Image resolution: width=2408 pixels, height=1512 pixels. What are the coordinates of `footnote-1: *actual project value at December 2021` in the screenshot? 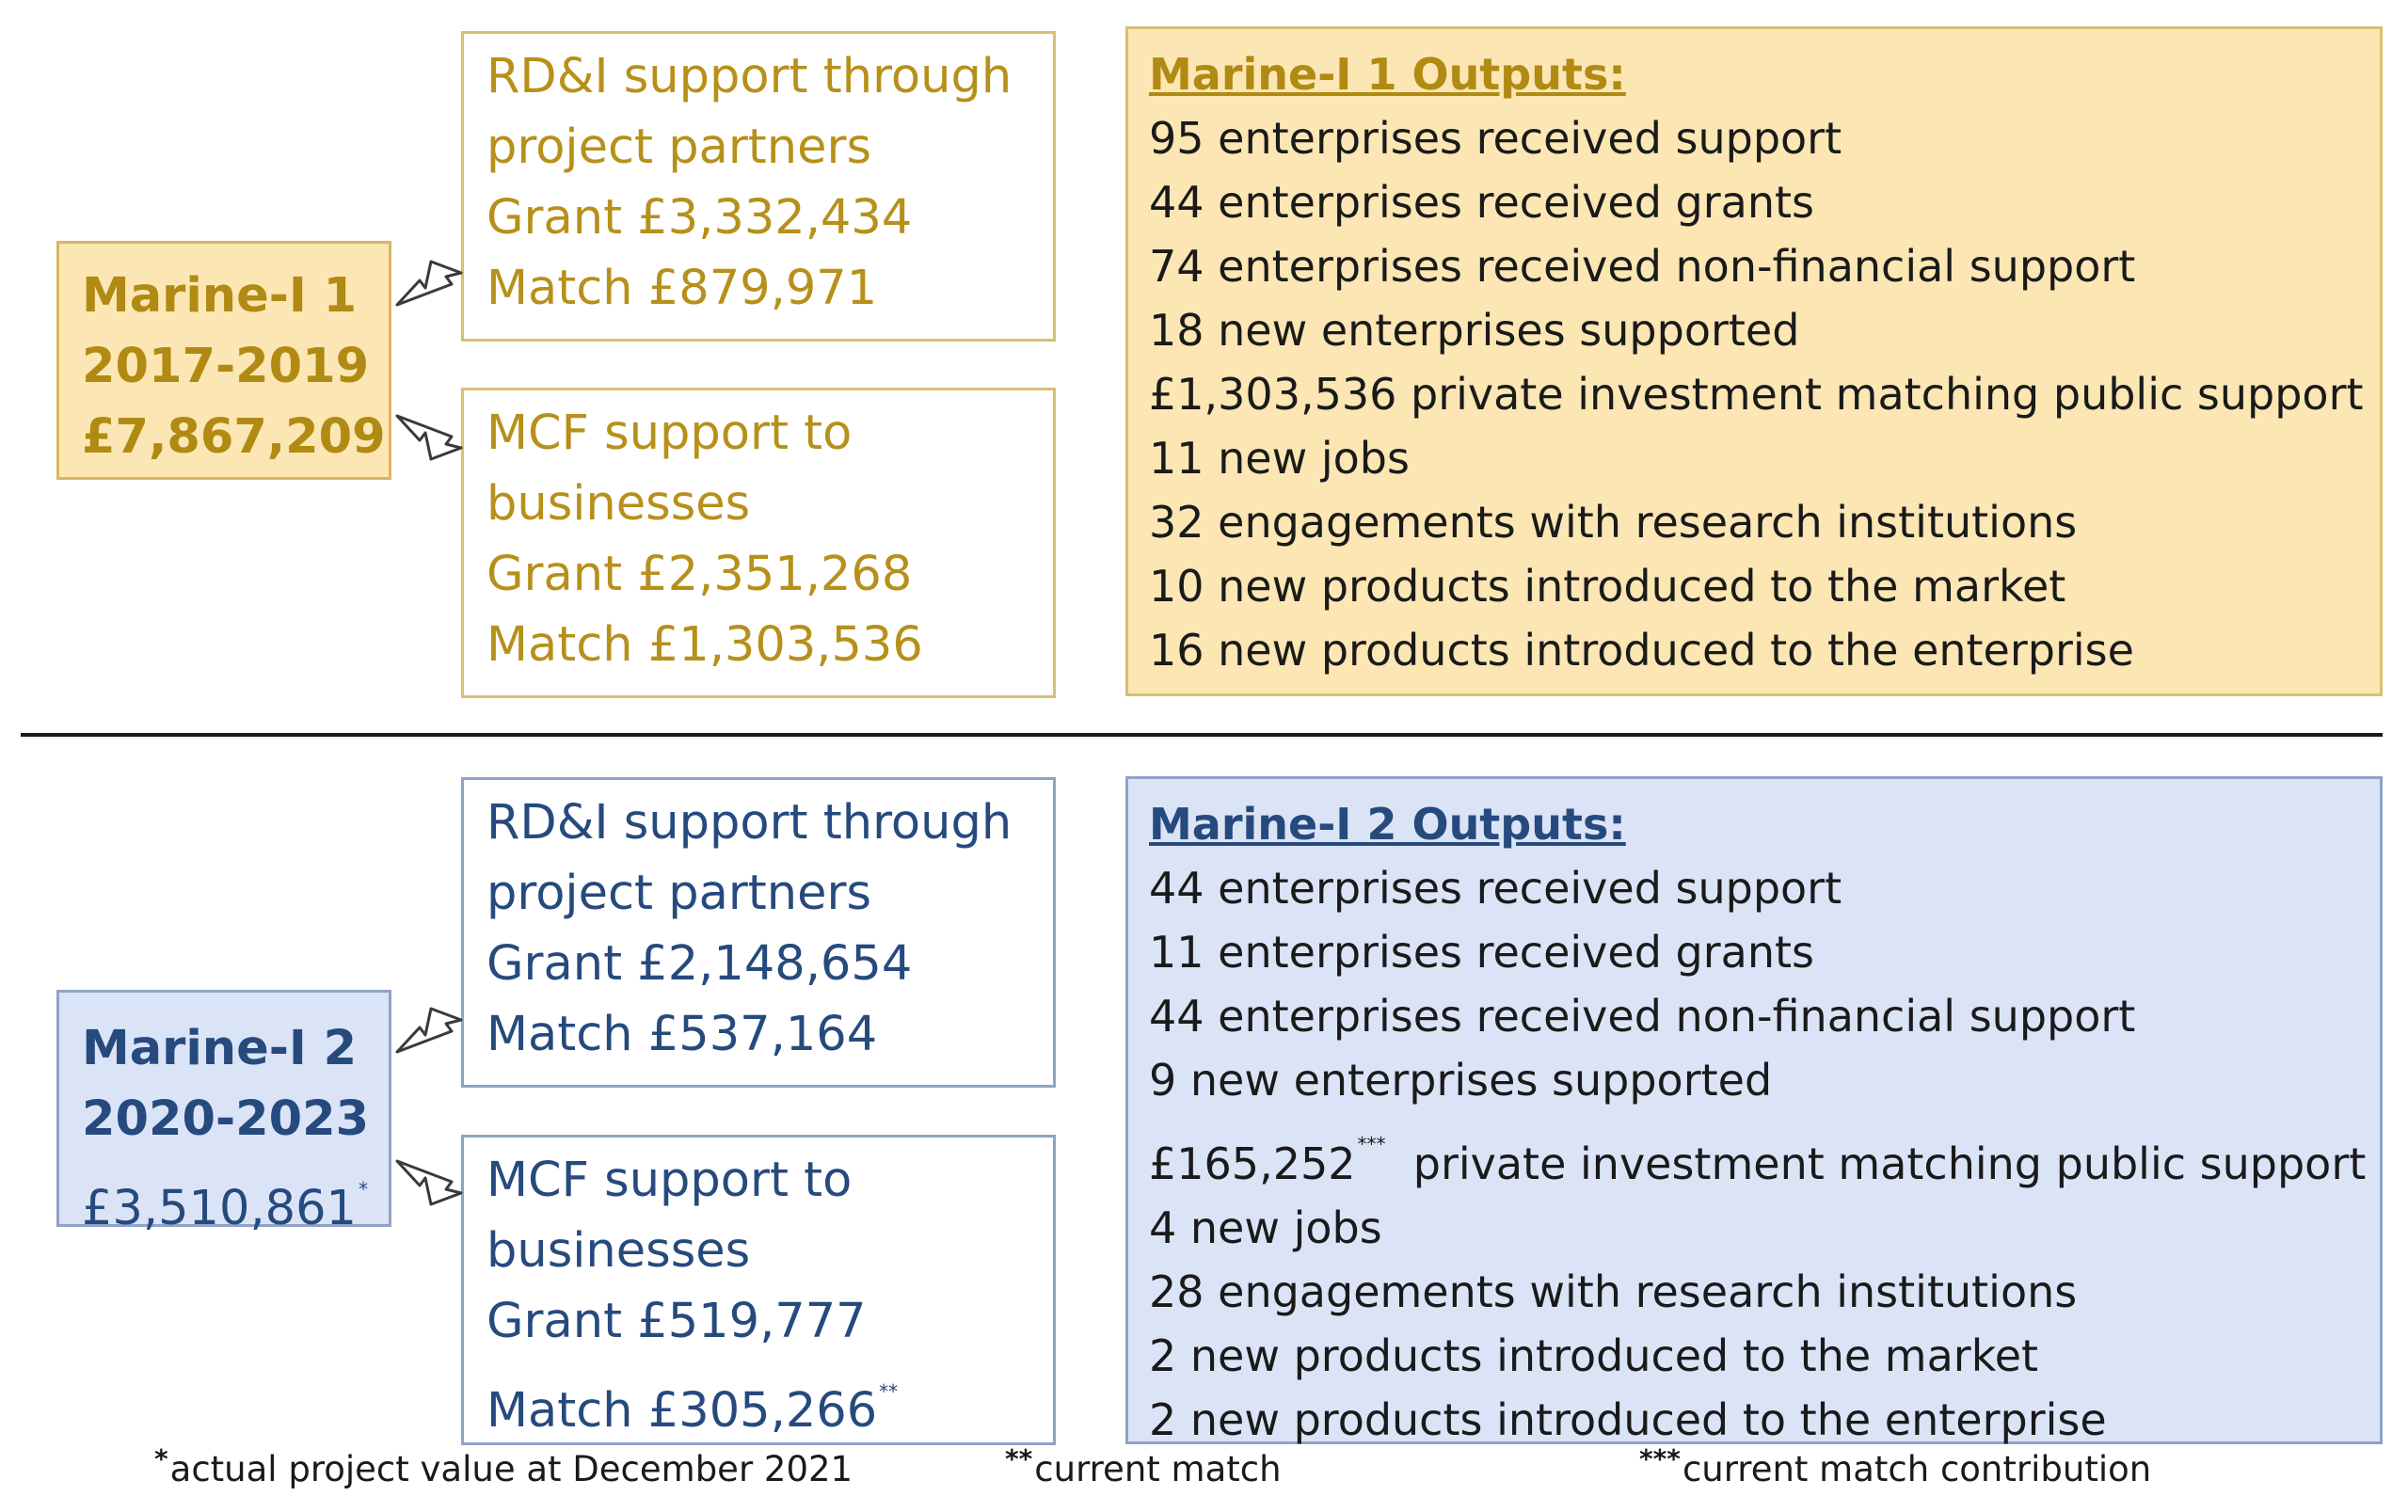 It's located at (503, 1466).